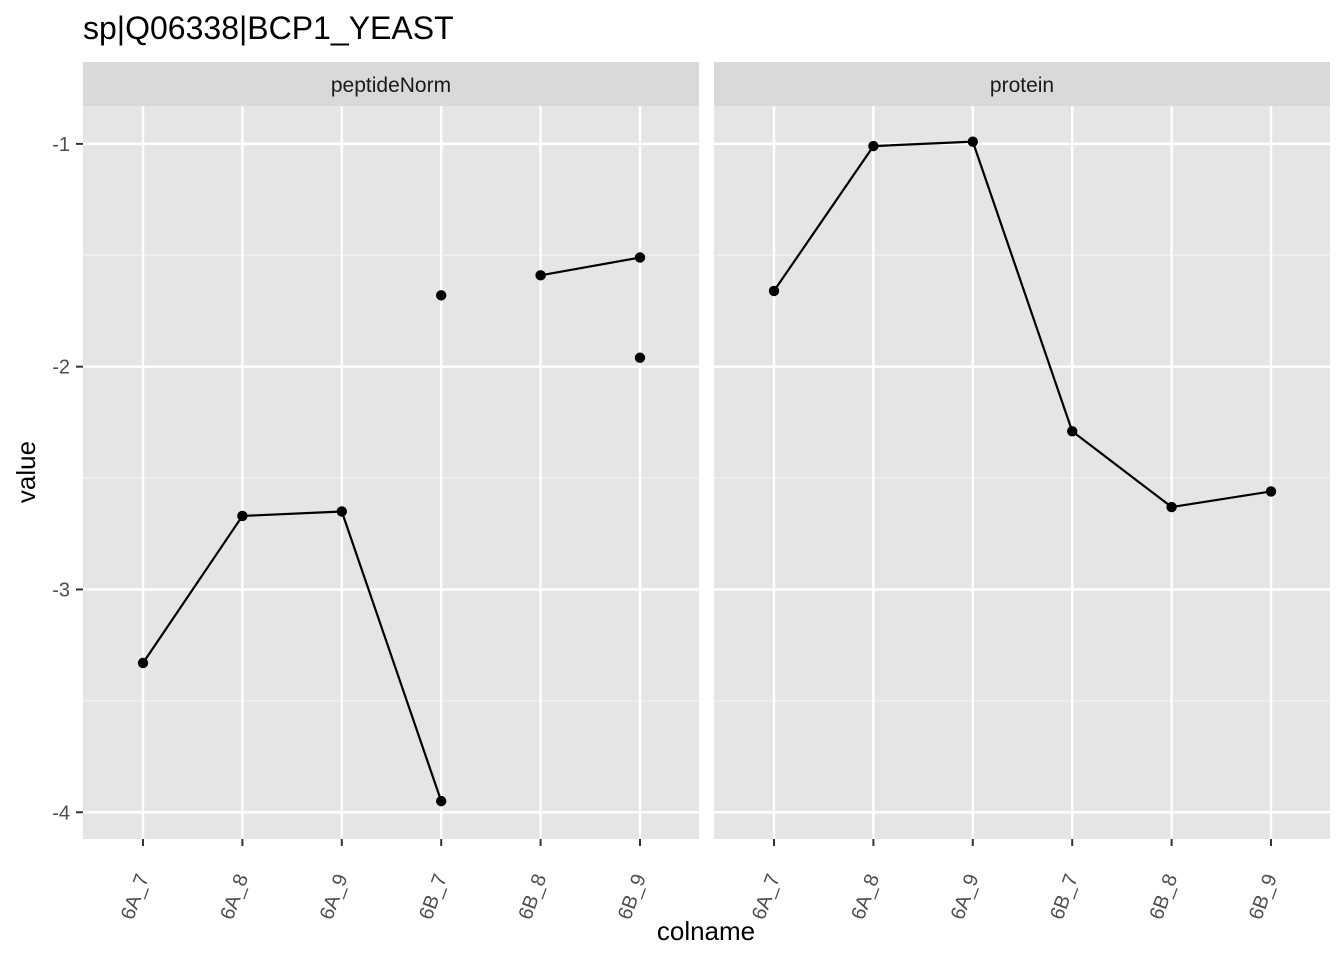 Image resolution: width=1344 pixels, height=960 pixels. What do you see at coordinates (67, 479) in the screenshot?
I see `y-axis: -4 -3 -2 -1` at bounding box center [67, 479].